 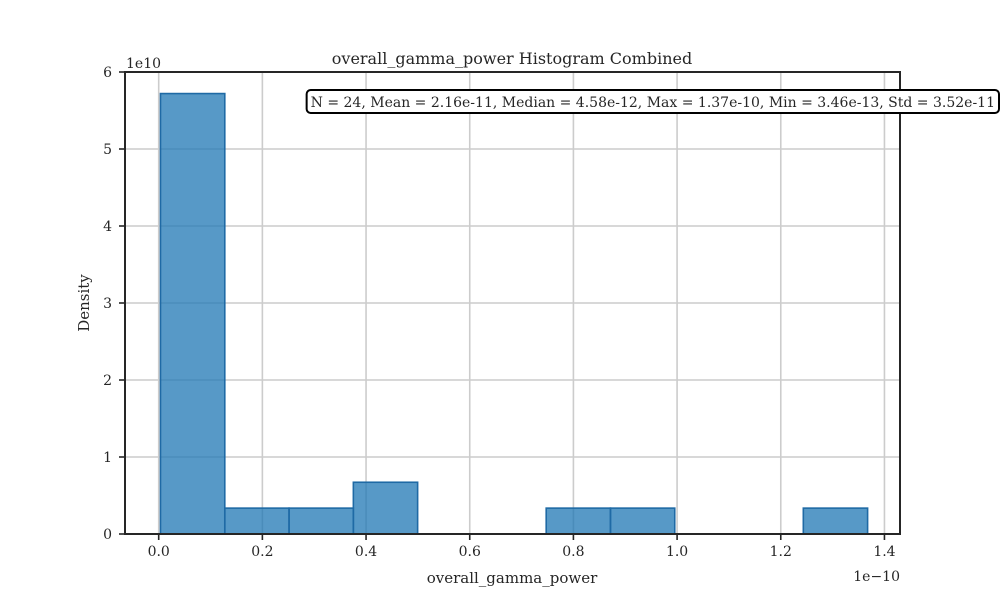 What do you see at coordinates (107, 227) in the screenshot?
I see `y-tick-label: 4` at bounding box center [107, 227].